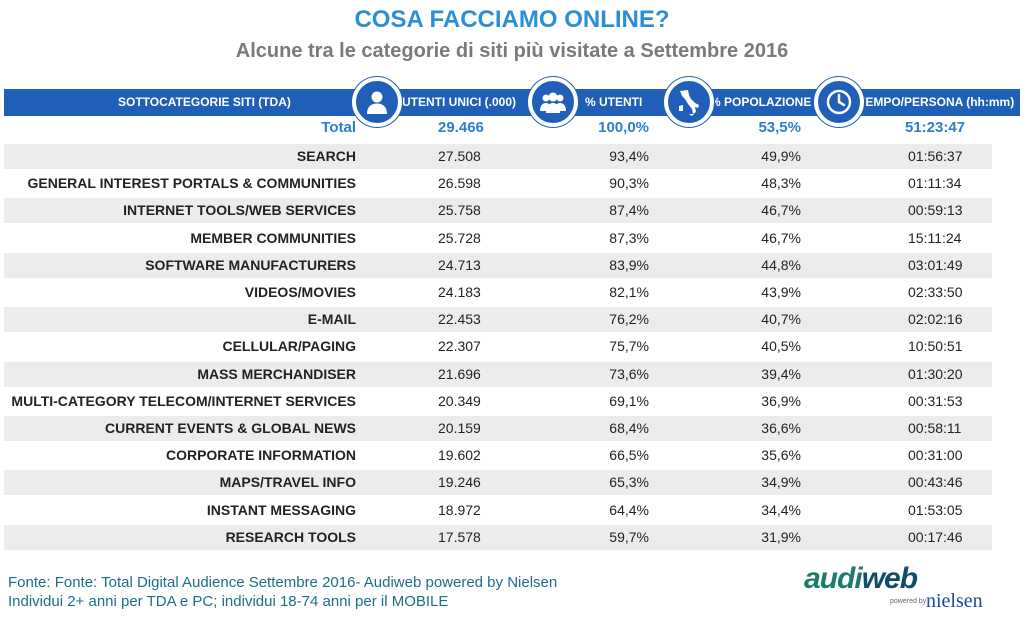 Image resolution: width=1024 pixels, height=628 pixels. I want to click on pct-population: 44,8%, so click(781, 264).